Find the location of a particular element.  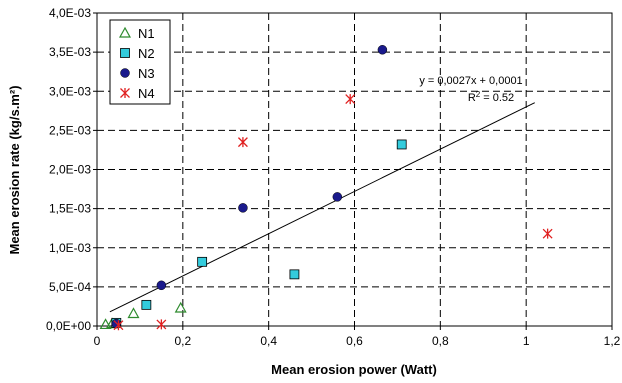

y-tick-label: 1,5E-03 is located at coordinates (70, 209).